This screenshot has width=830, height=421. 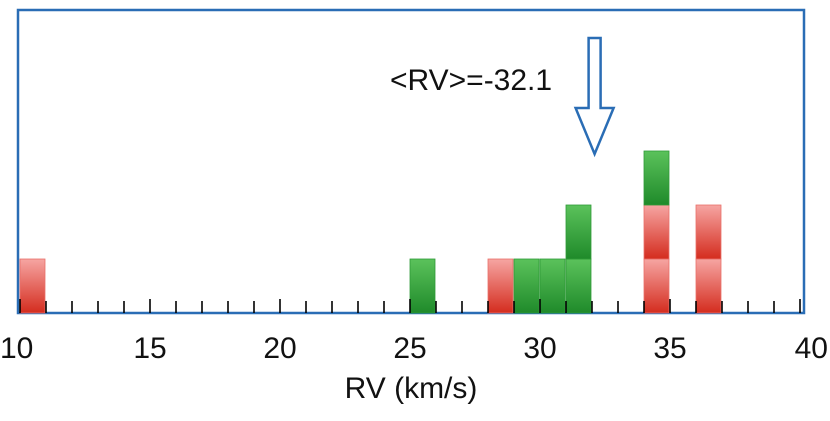 What do you see at coordinates (279, 348) in the screenshot?
I see `x-tick-label: 20` at bounding box center [279, 348].